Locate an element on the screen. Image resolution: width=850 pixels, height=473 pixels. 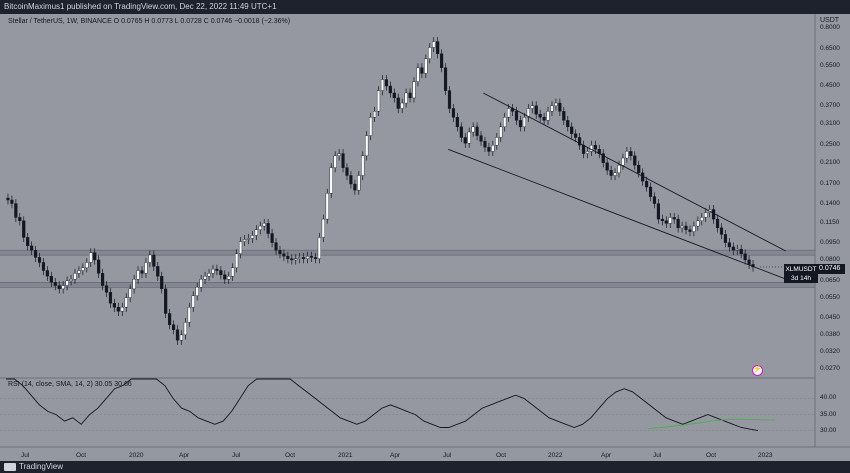
rsi-tick-label: 30.00 is located at coordinates (828, 430).